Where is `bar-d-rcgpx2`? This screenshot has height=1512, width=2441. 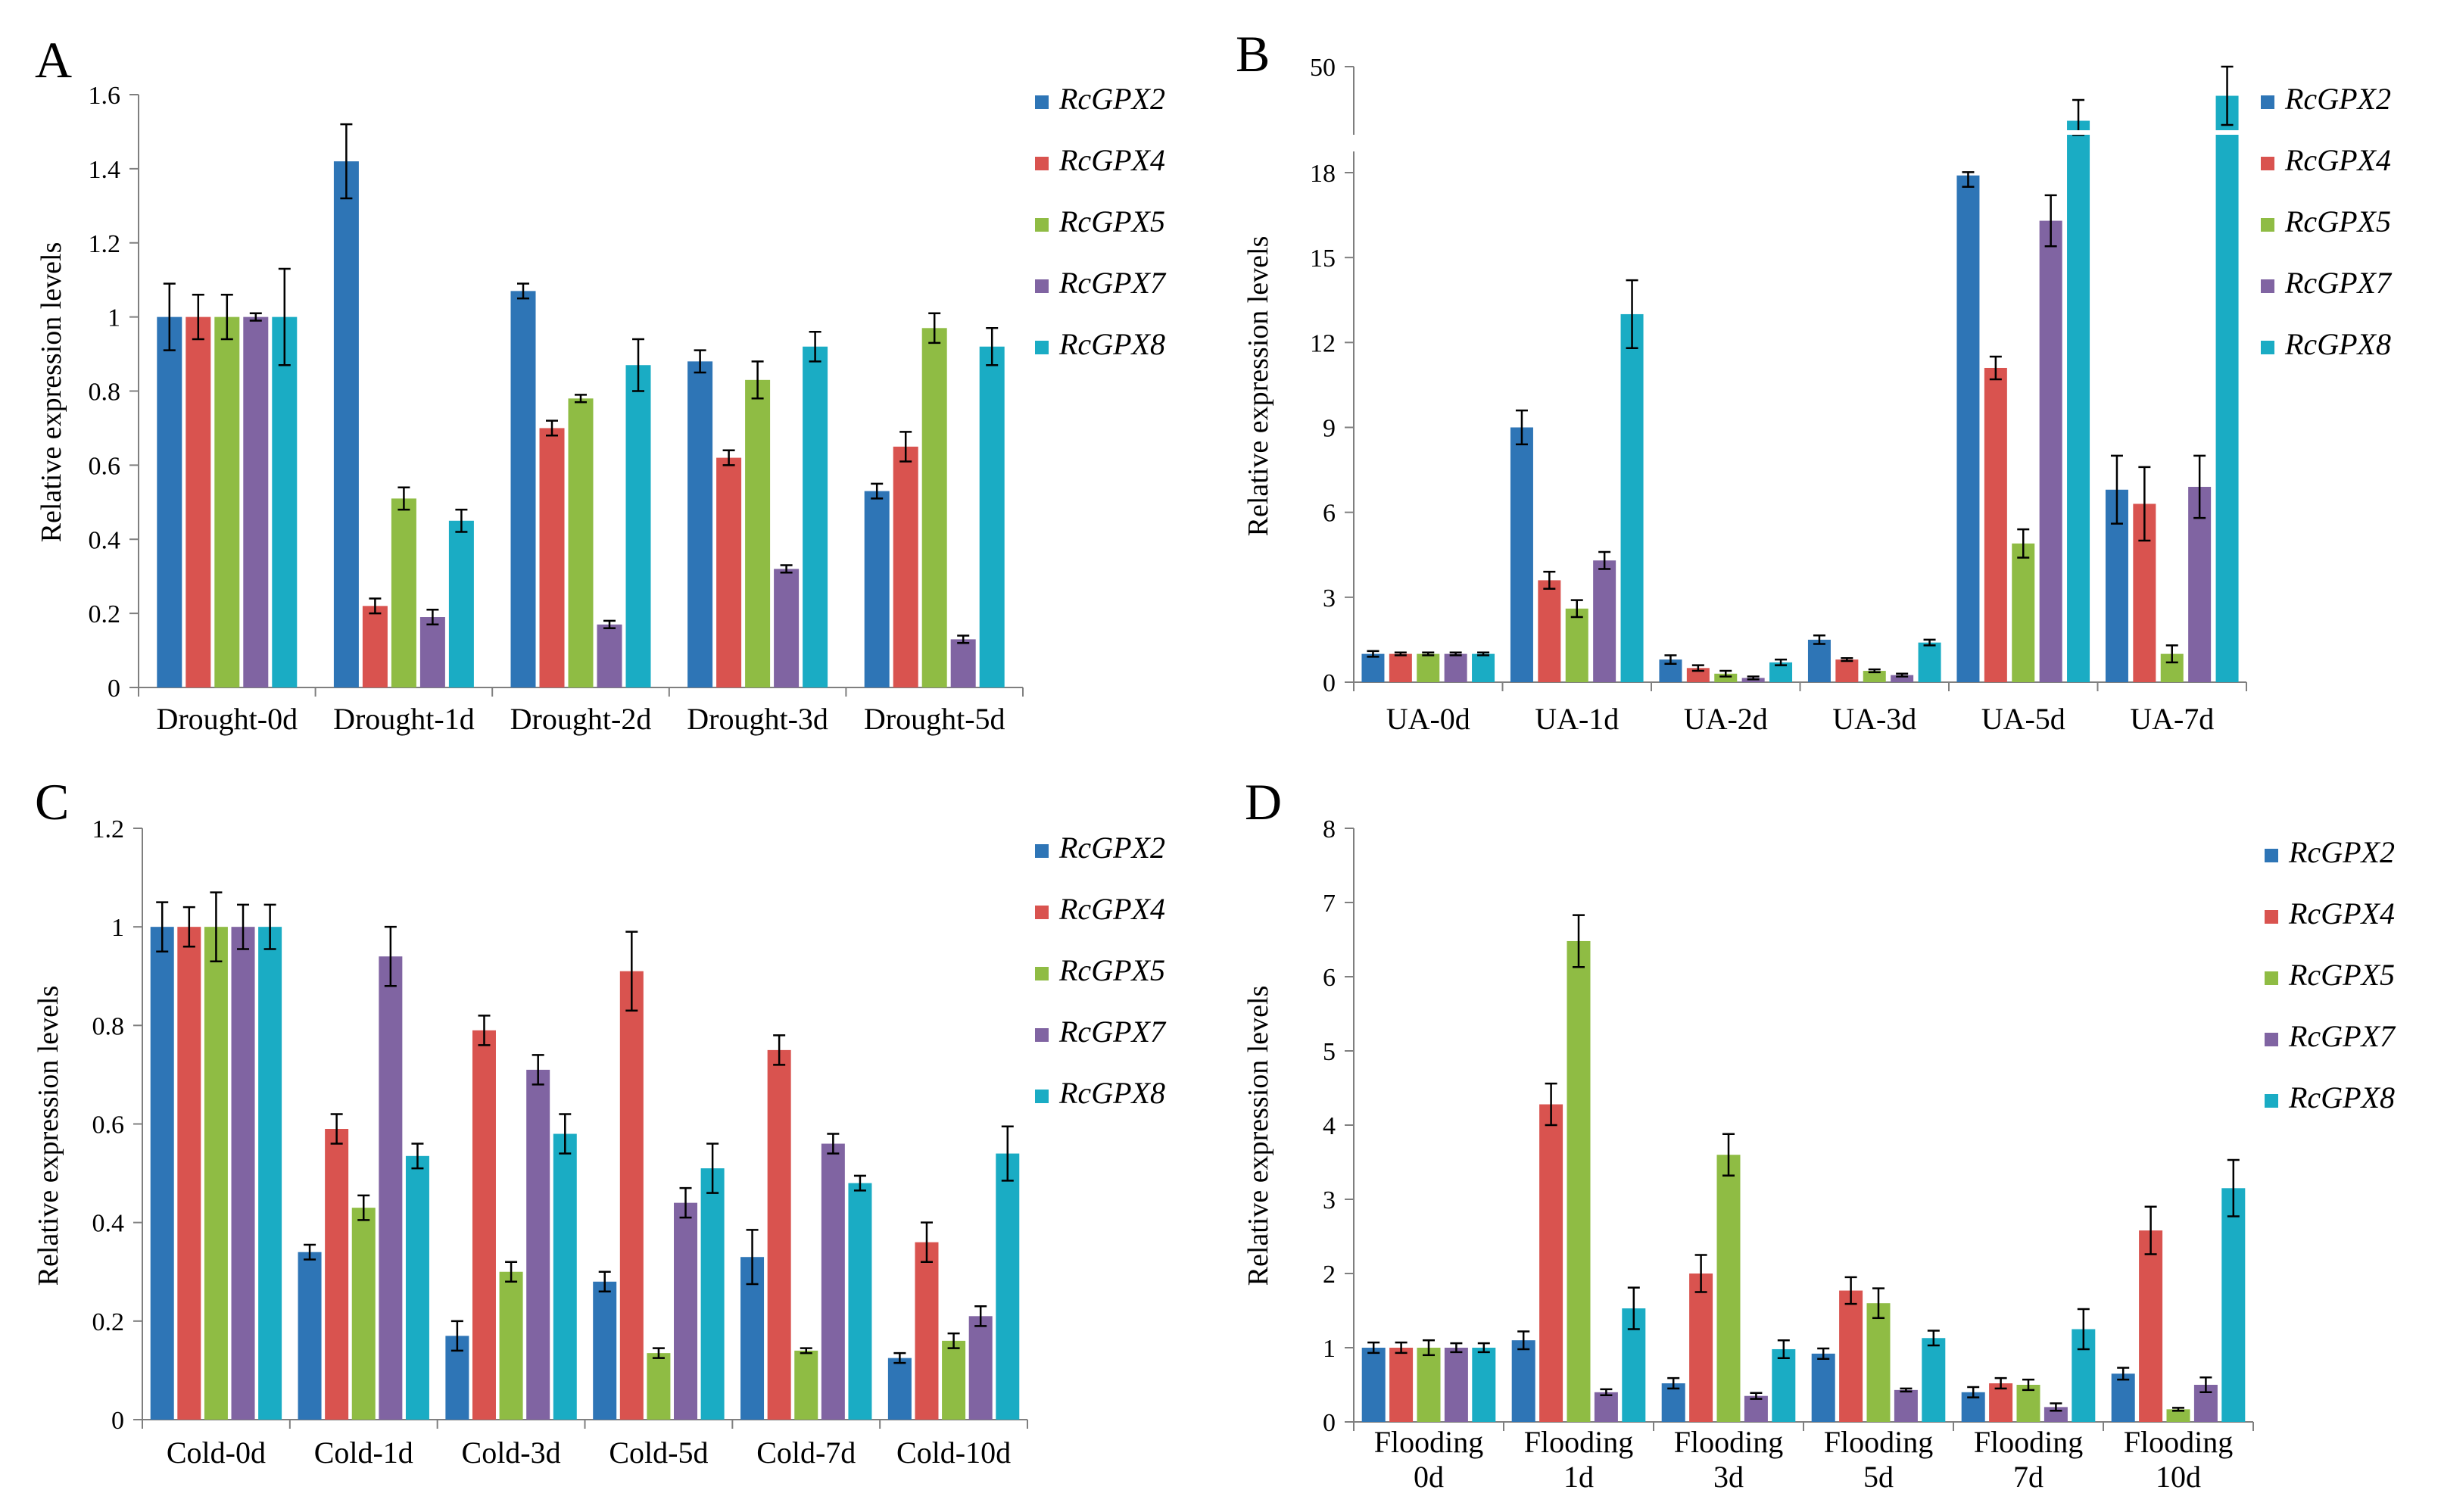
bar-d-rcgpx2 is located at coordinates (2123, 1397).